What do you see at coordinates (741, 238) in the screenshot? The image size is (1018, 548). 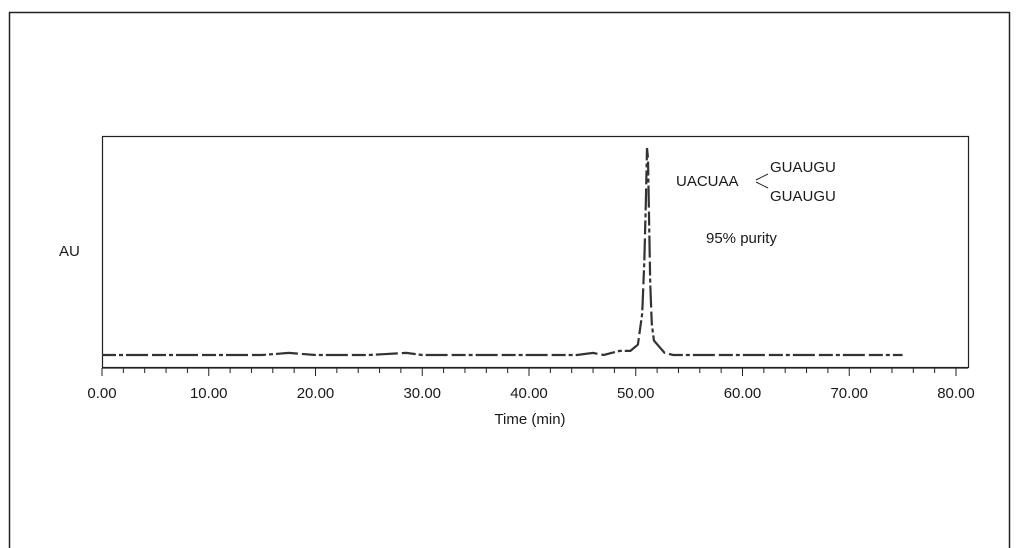 I see `purity-label: 95% purity` at bounding box center [741, 238].